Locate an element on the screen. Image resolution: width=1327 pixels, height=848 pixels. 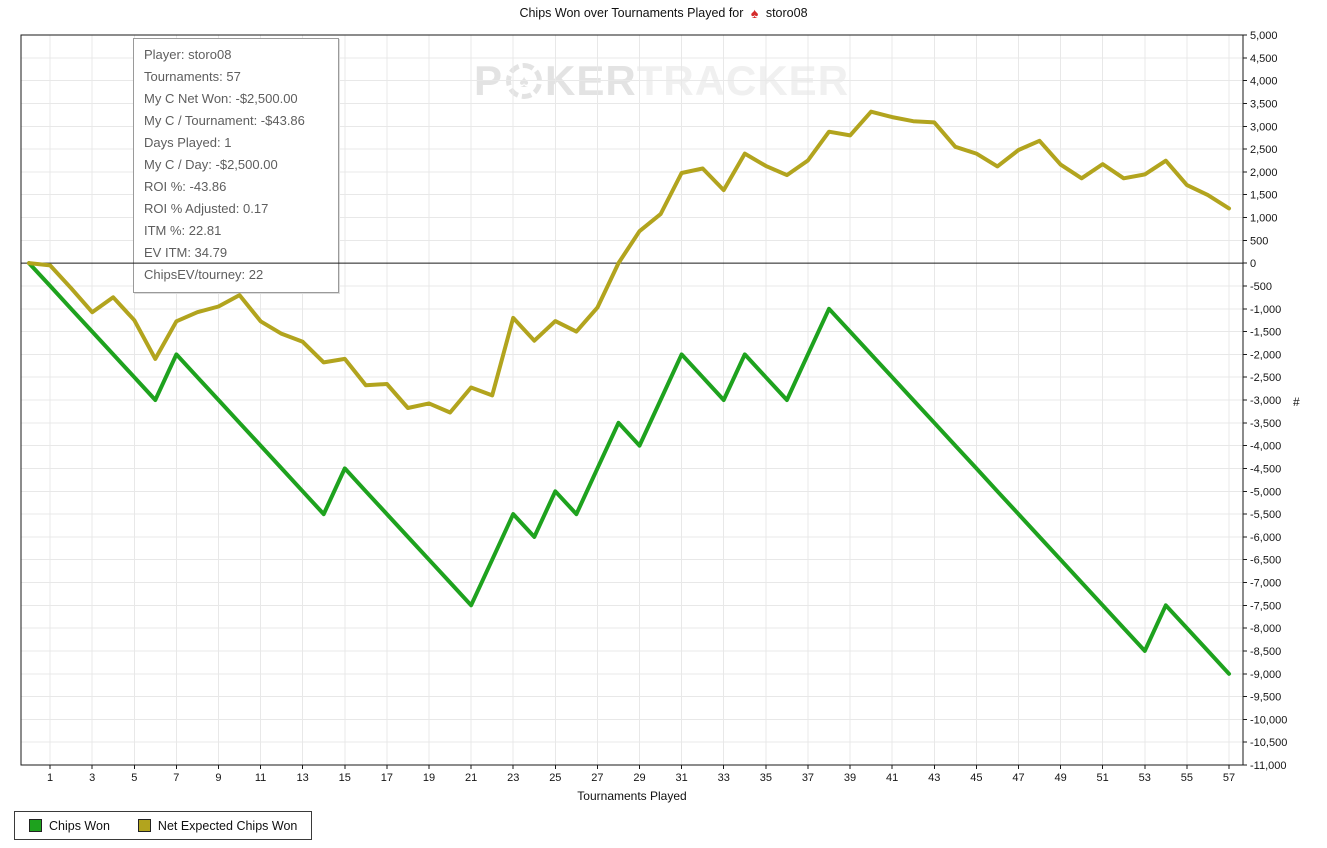
legend: Chips Won Net Expected Chips Won is located at coordinates (163, 825).